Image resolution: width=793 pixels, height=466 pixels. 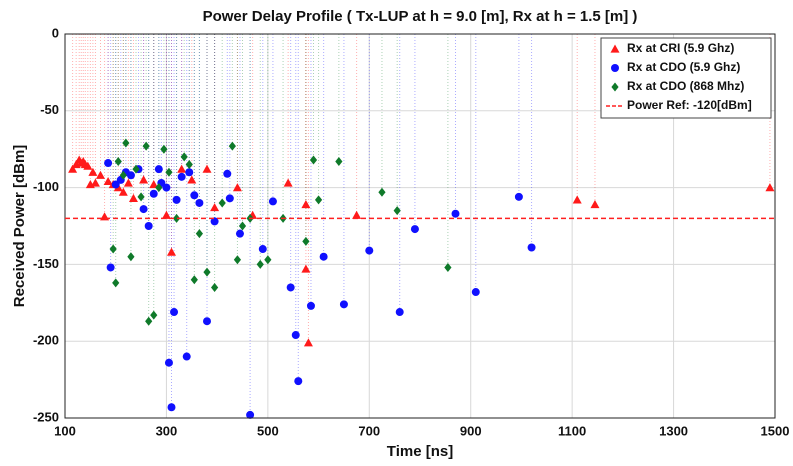 I want to click on y-tick-label: -150, so click(x=46, y=263).